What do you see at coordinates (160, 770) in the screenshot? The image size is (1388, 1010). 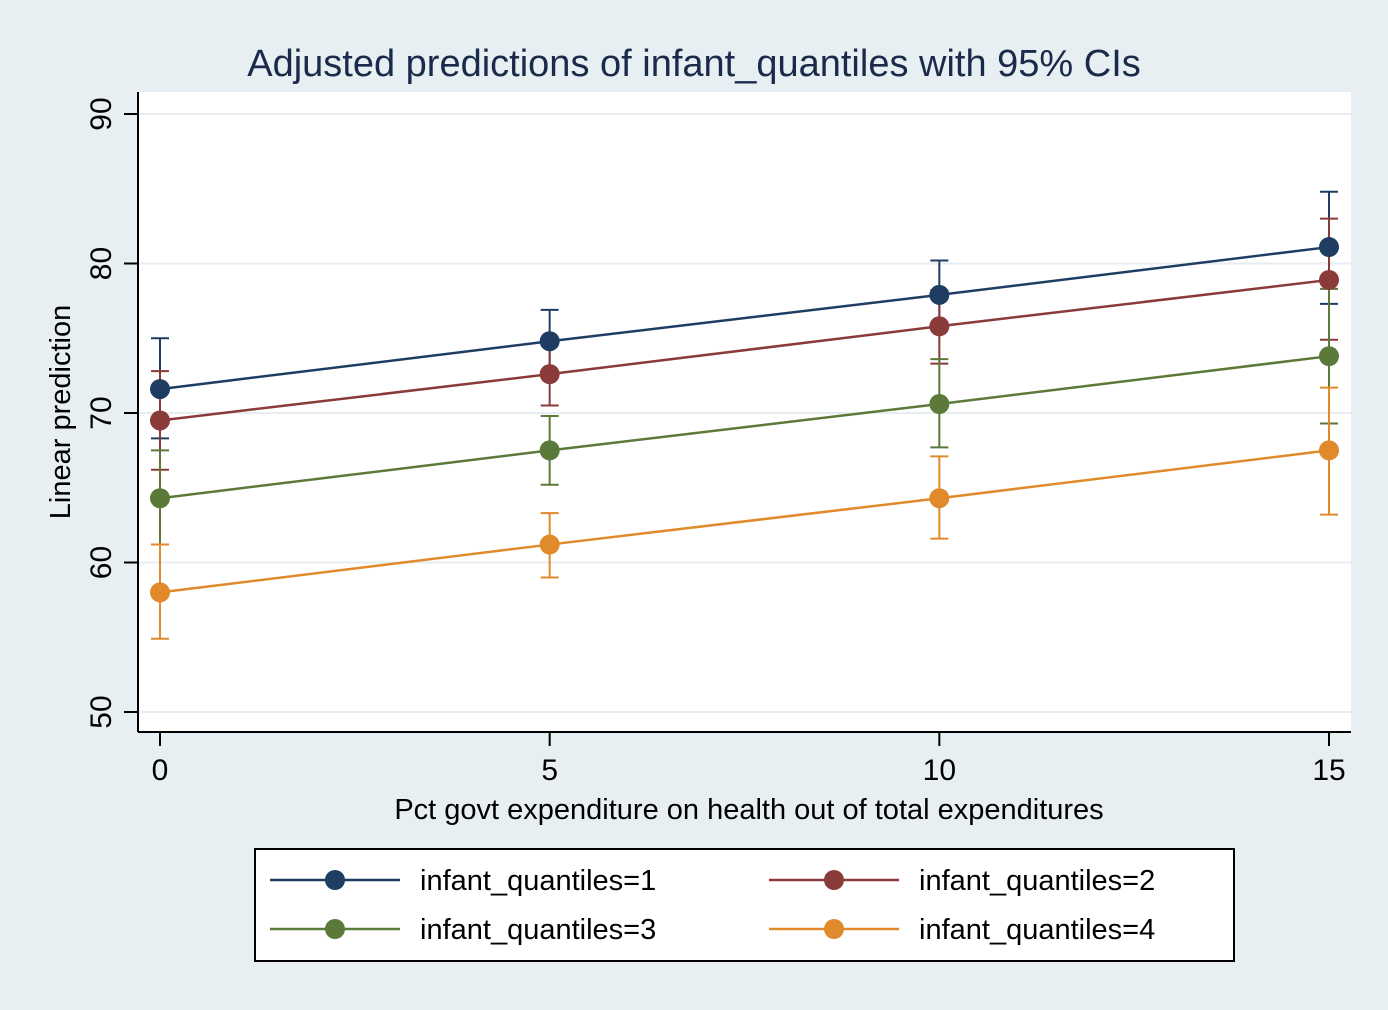 I see `x-tick-label: 0` at bounding box center [160, 770].